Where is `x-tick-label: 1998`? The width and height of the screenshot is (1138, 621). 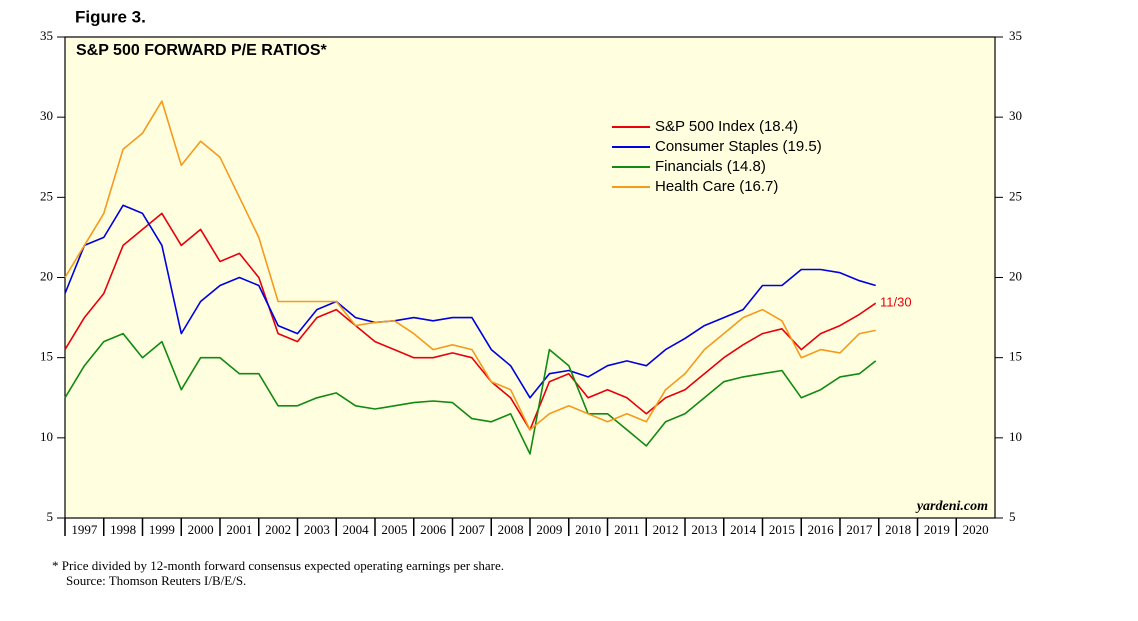
x-tick-label: 1998 is located at coordinates (123, 529).